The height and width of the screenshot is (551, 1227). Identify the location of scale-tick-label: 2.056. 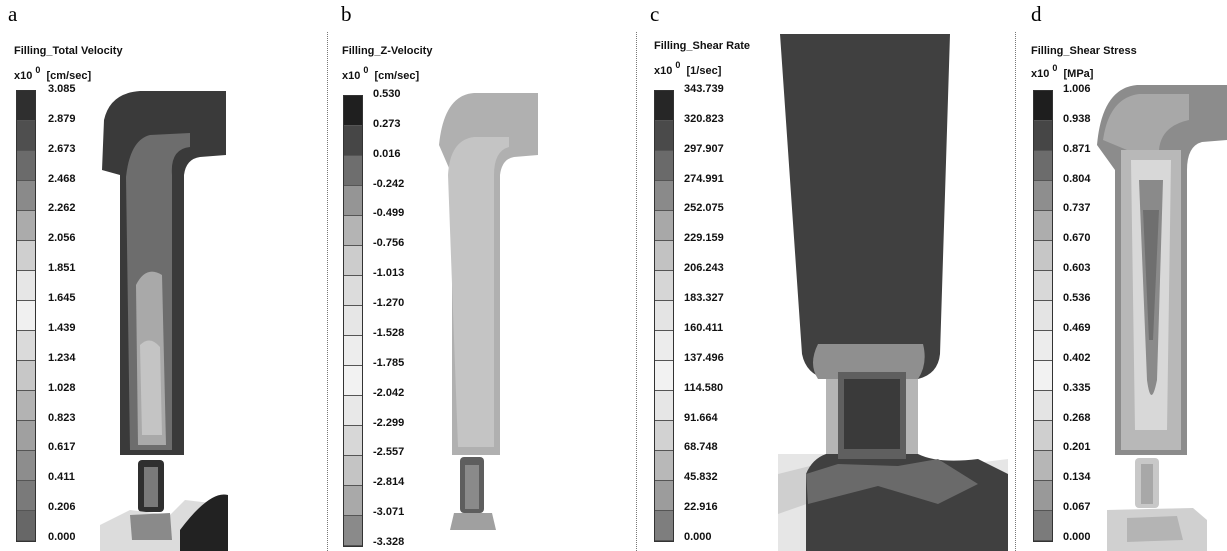
(62, 238).